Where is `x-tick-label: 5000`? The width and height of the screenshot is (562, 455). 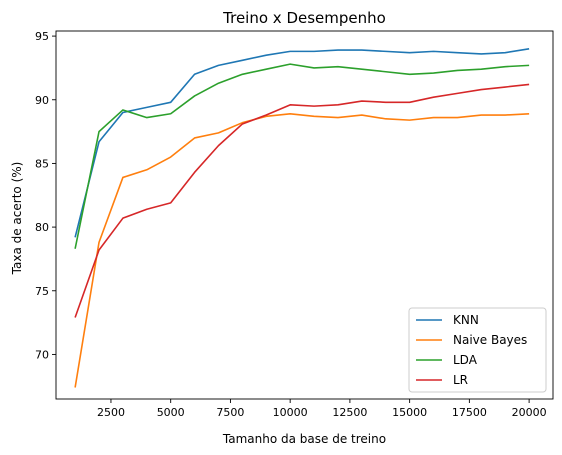
x-tick-label: 5000 is located at coordinates (171, 412).